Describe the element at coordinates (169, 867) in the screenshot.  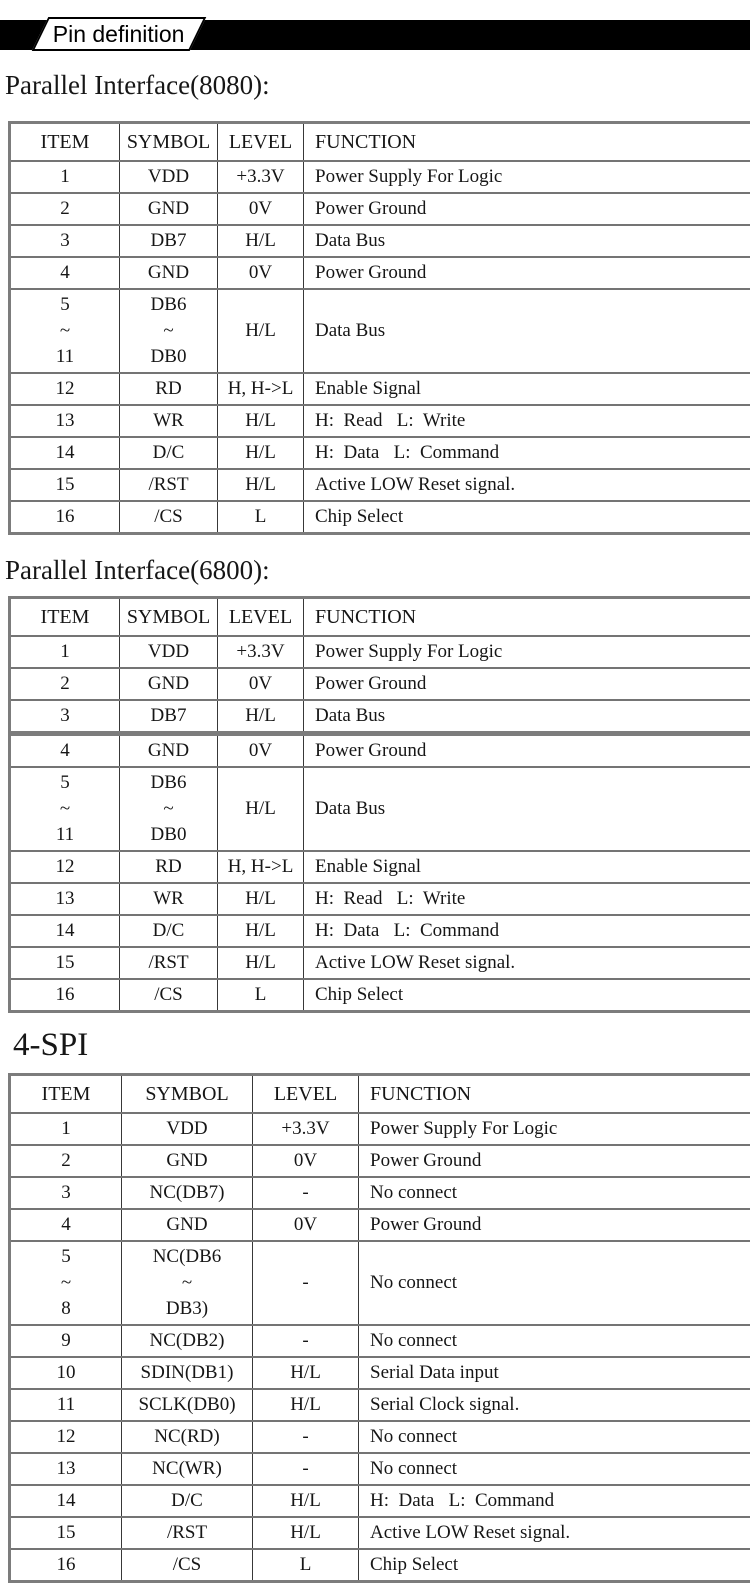
I see `cell-symbol: RD` at that location.